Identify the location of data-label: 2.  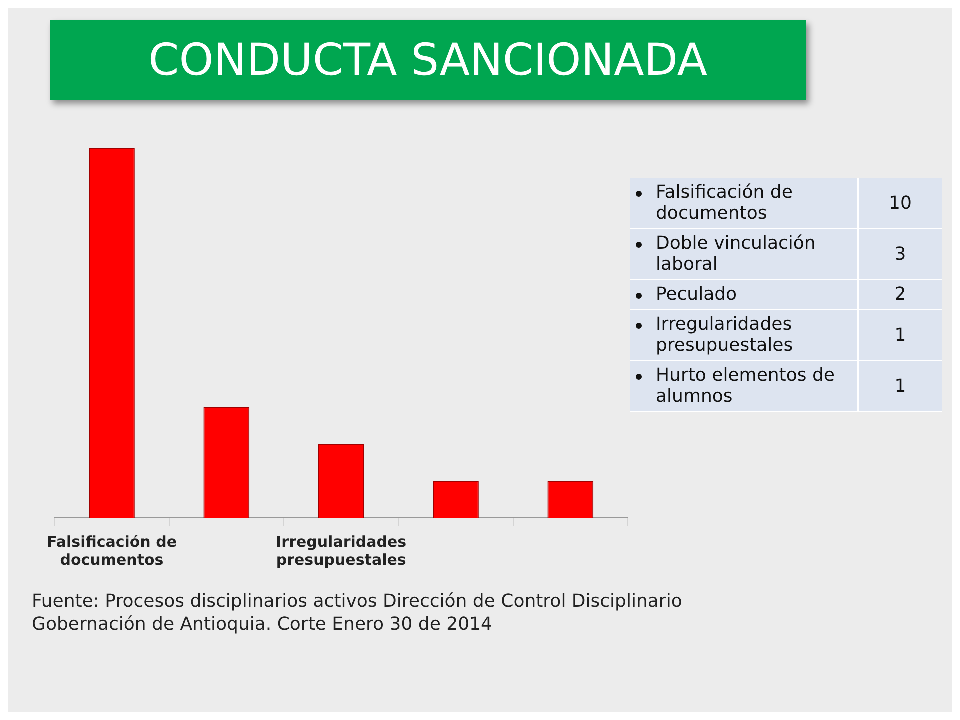
(901, 295).